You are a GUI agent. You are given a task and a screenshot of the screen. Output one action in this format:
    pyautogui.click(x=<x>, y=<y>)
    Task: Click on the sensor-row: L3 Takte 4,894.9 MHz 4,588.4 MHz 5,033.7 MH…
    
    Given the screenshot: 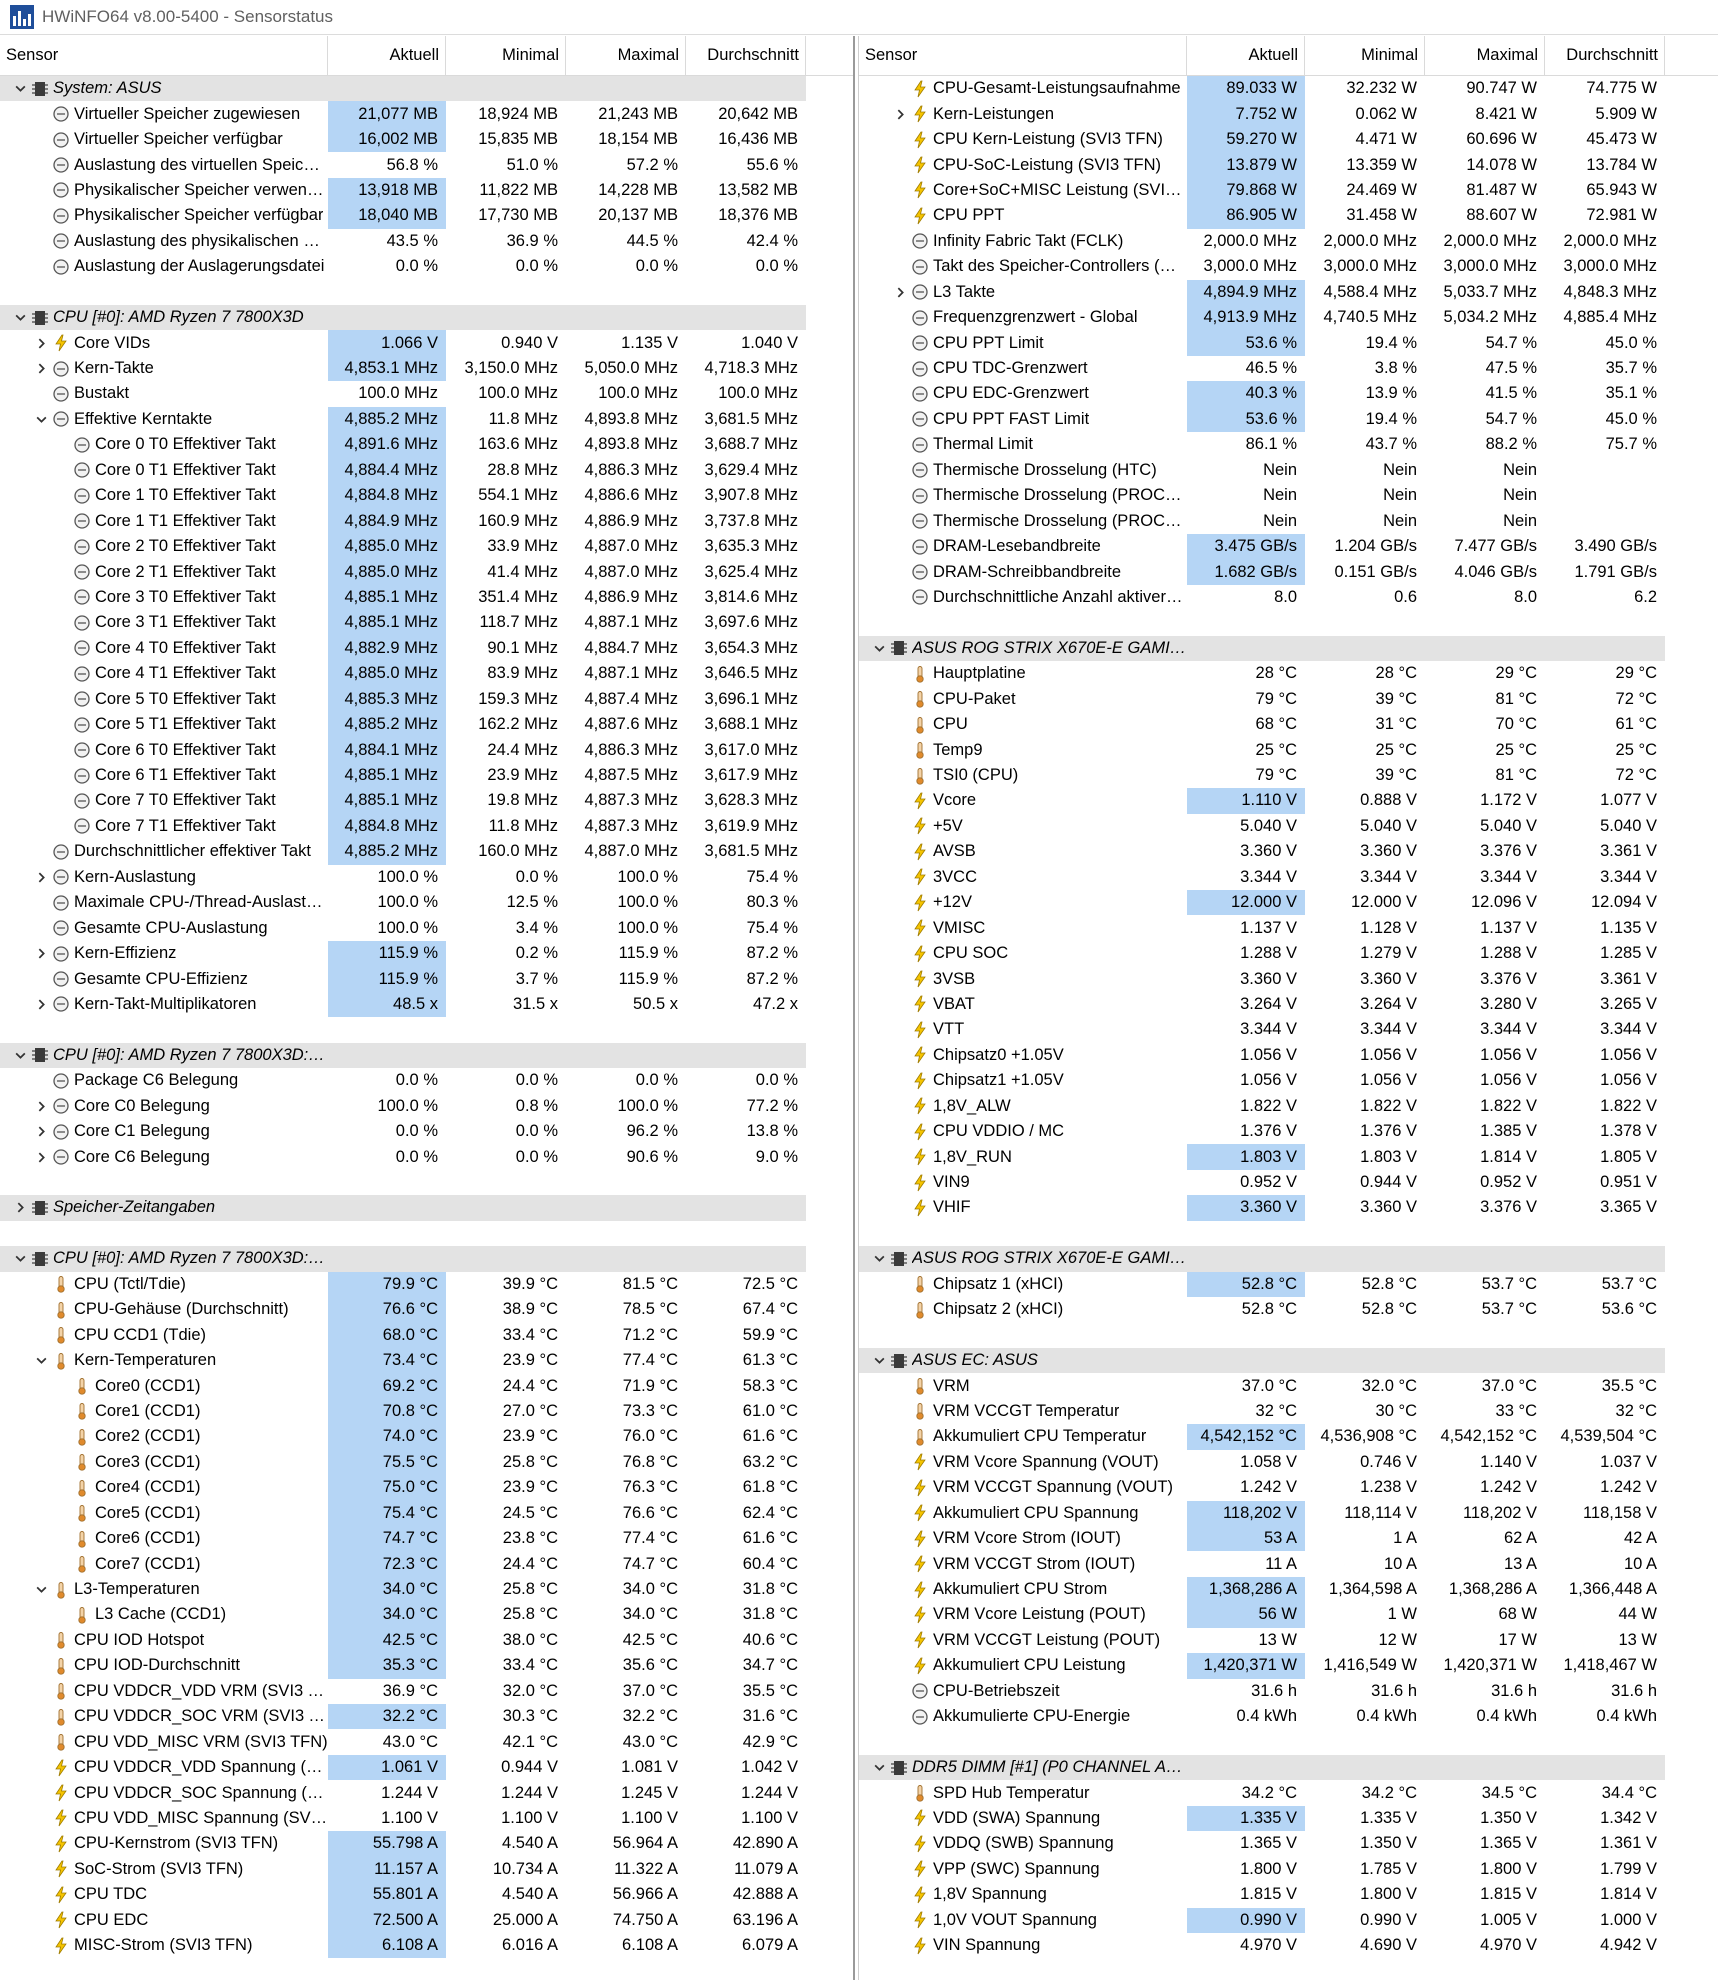 What is the action you would take?
    pyautogui.click(x=1288, y=292)
    